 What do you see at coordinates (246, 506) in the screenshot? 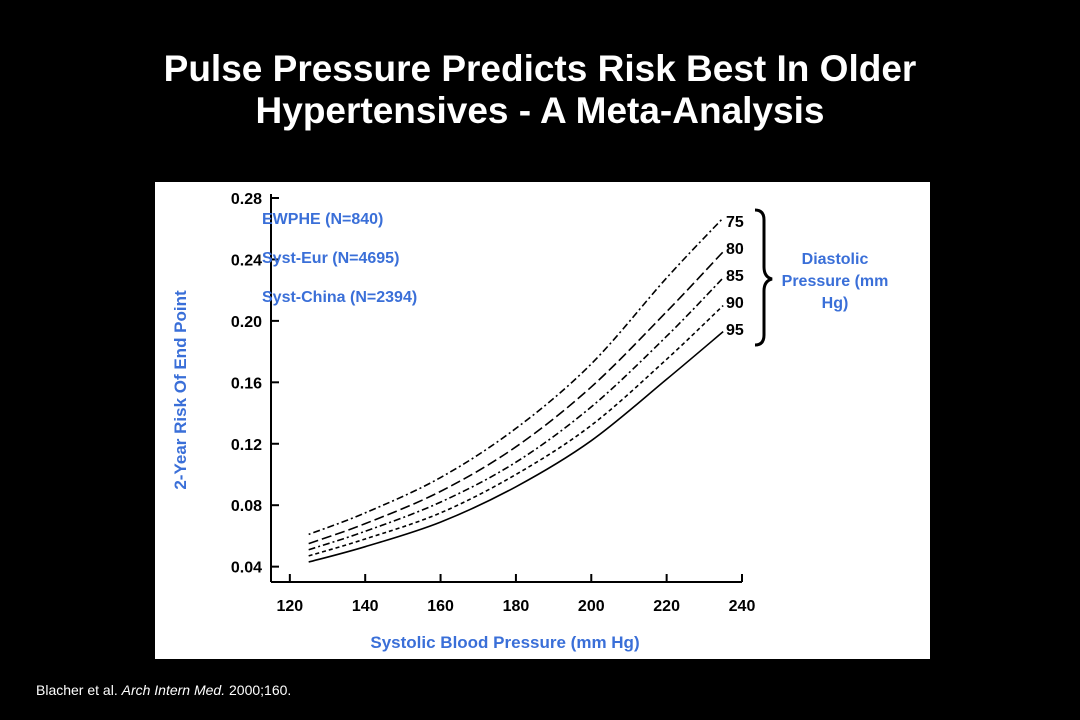
I see `y-tick-label-1: 0.08` at bounding box center [246, 506].